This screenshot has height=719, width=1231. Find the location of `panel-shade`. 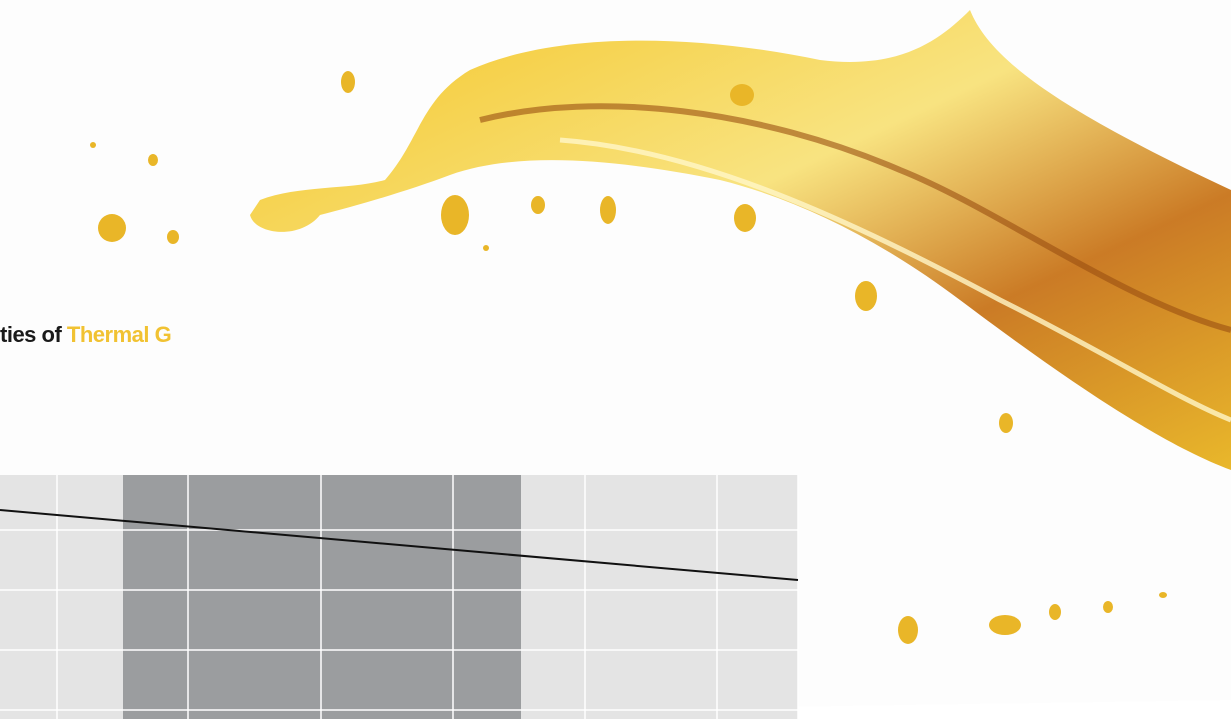

panel-shade is located at coordinates (322, 597).